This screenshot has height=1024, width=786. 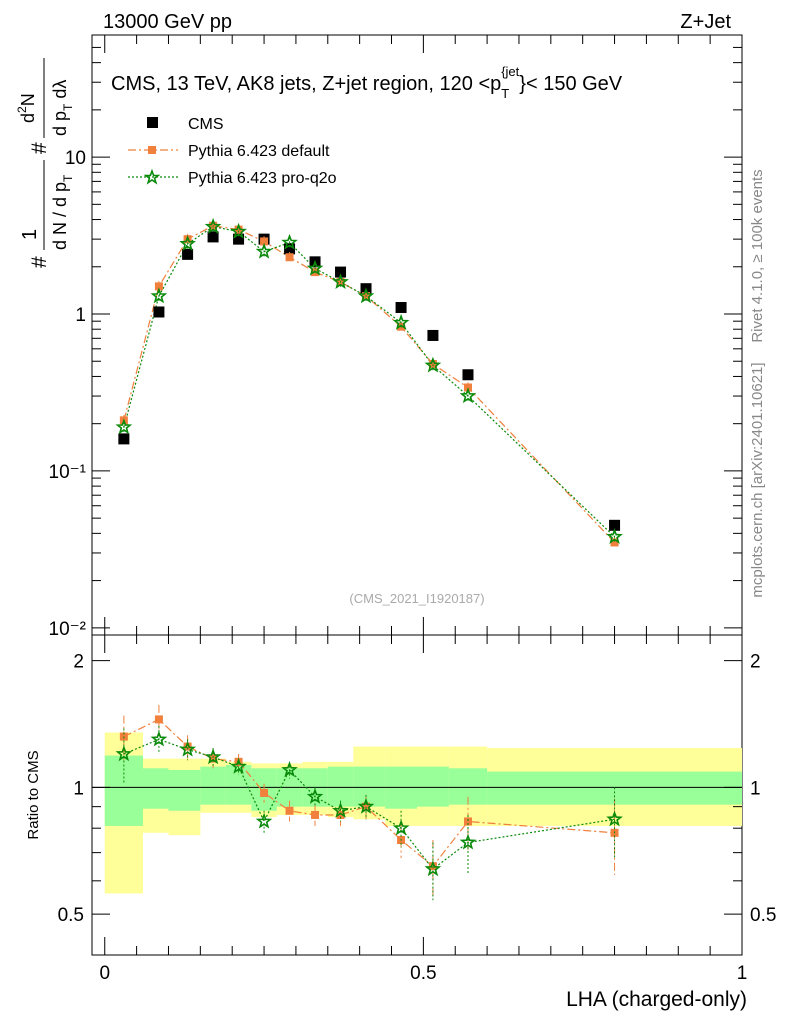 What do you see at coordinates (39, 262) in the screenshot?
I see `ylabel-frac1: #` at bounding box center [39, 262].